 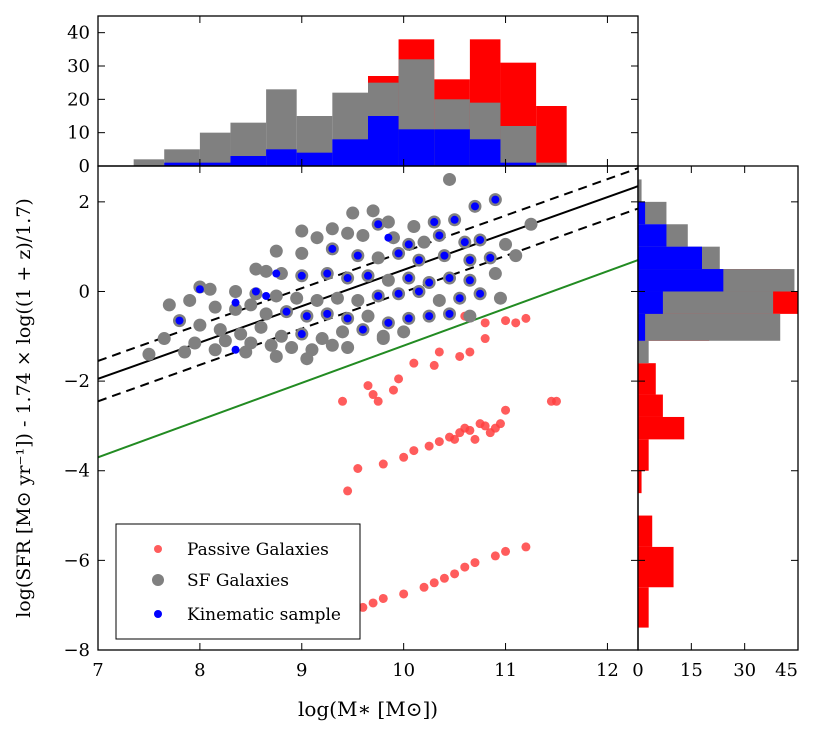 What do you see at coordinates (637, 670) in the screenshot?
I see `right-x-tick-label: 0` at bounding box center [637, 670].